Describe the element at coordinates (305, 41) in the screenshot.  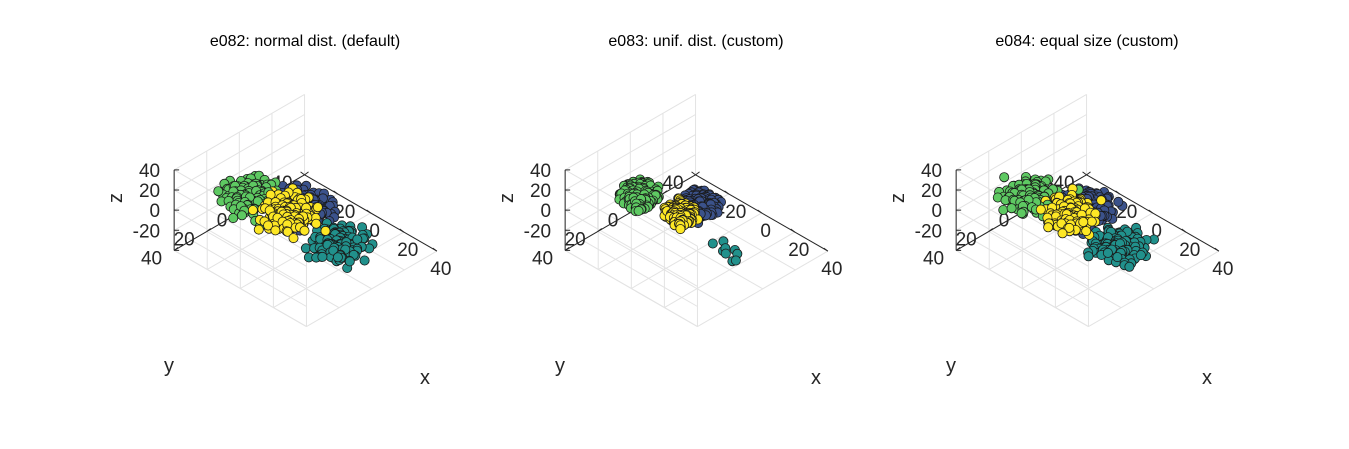
I see `chart-title: e082: normal dist. (default)` at that location.